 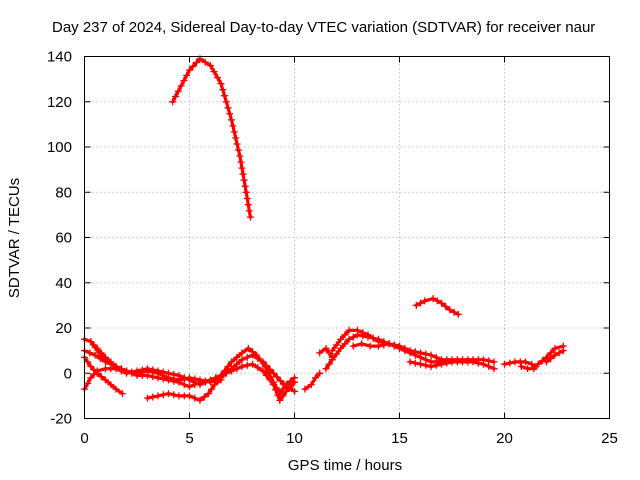 I want to click on series-arc-22b, so click(x=555, y=356).